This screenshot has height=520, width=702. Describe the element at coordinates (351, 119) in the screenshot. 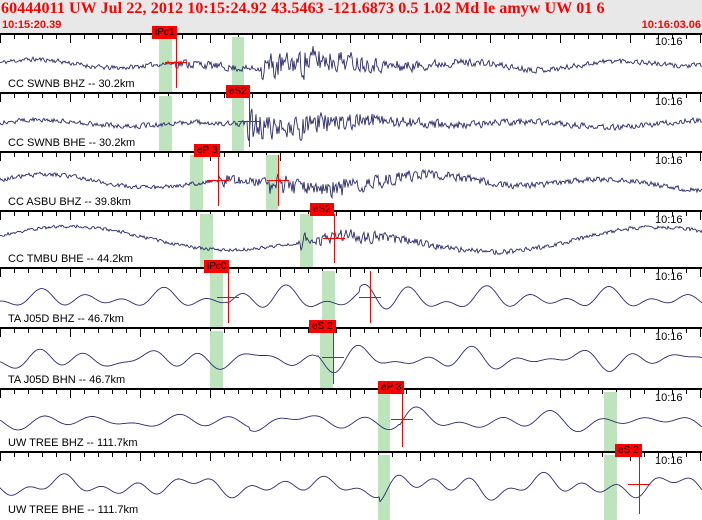

I see `trace-panel: eS2 10:16 CC SWNB BHE -- 30.2km` at that location.